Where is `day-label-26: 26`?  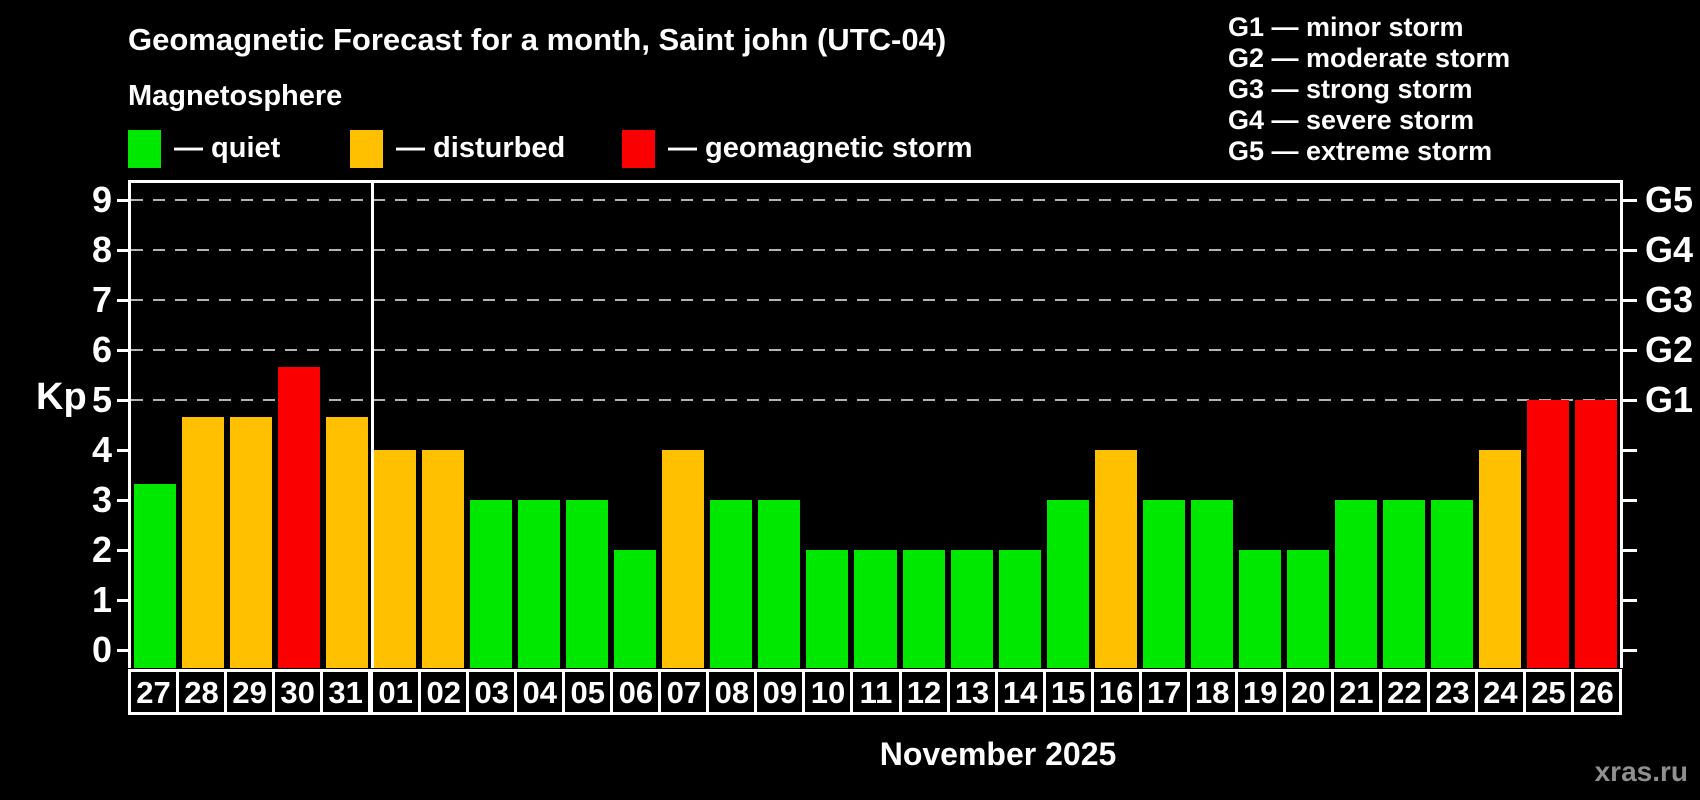 day-label-26: 26 is located at coordinates (1596, 692).